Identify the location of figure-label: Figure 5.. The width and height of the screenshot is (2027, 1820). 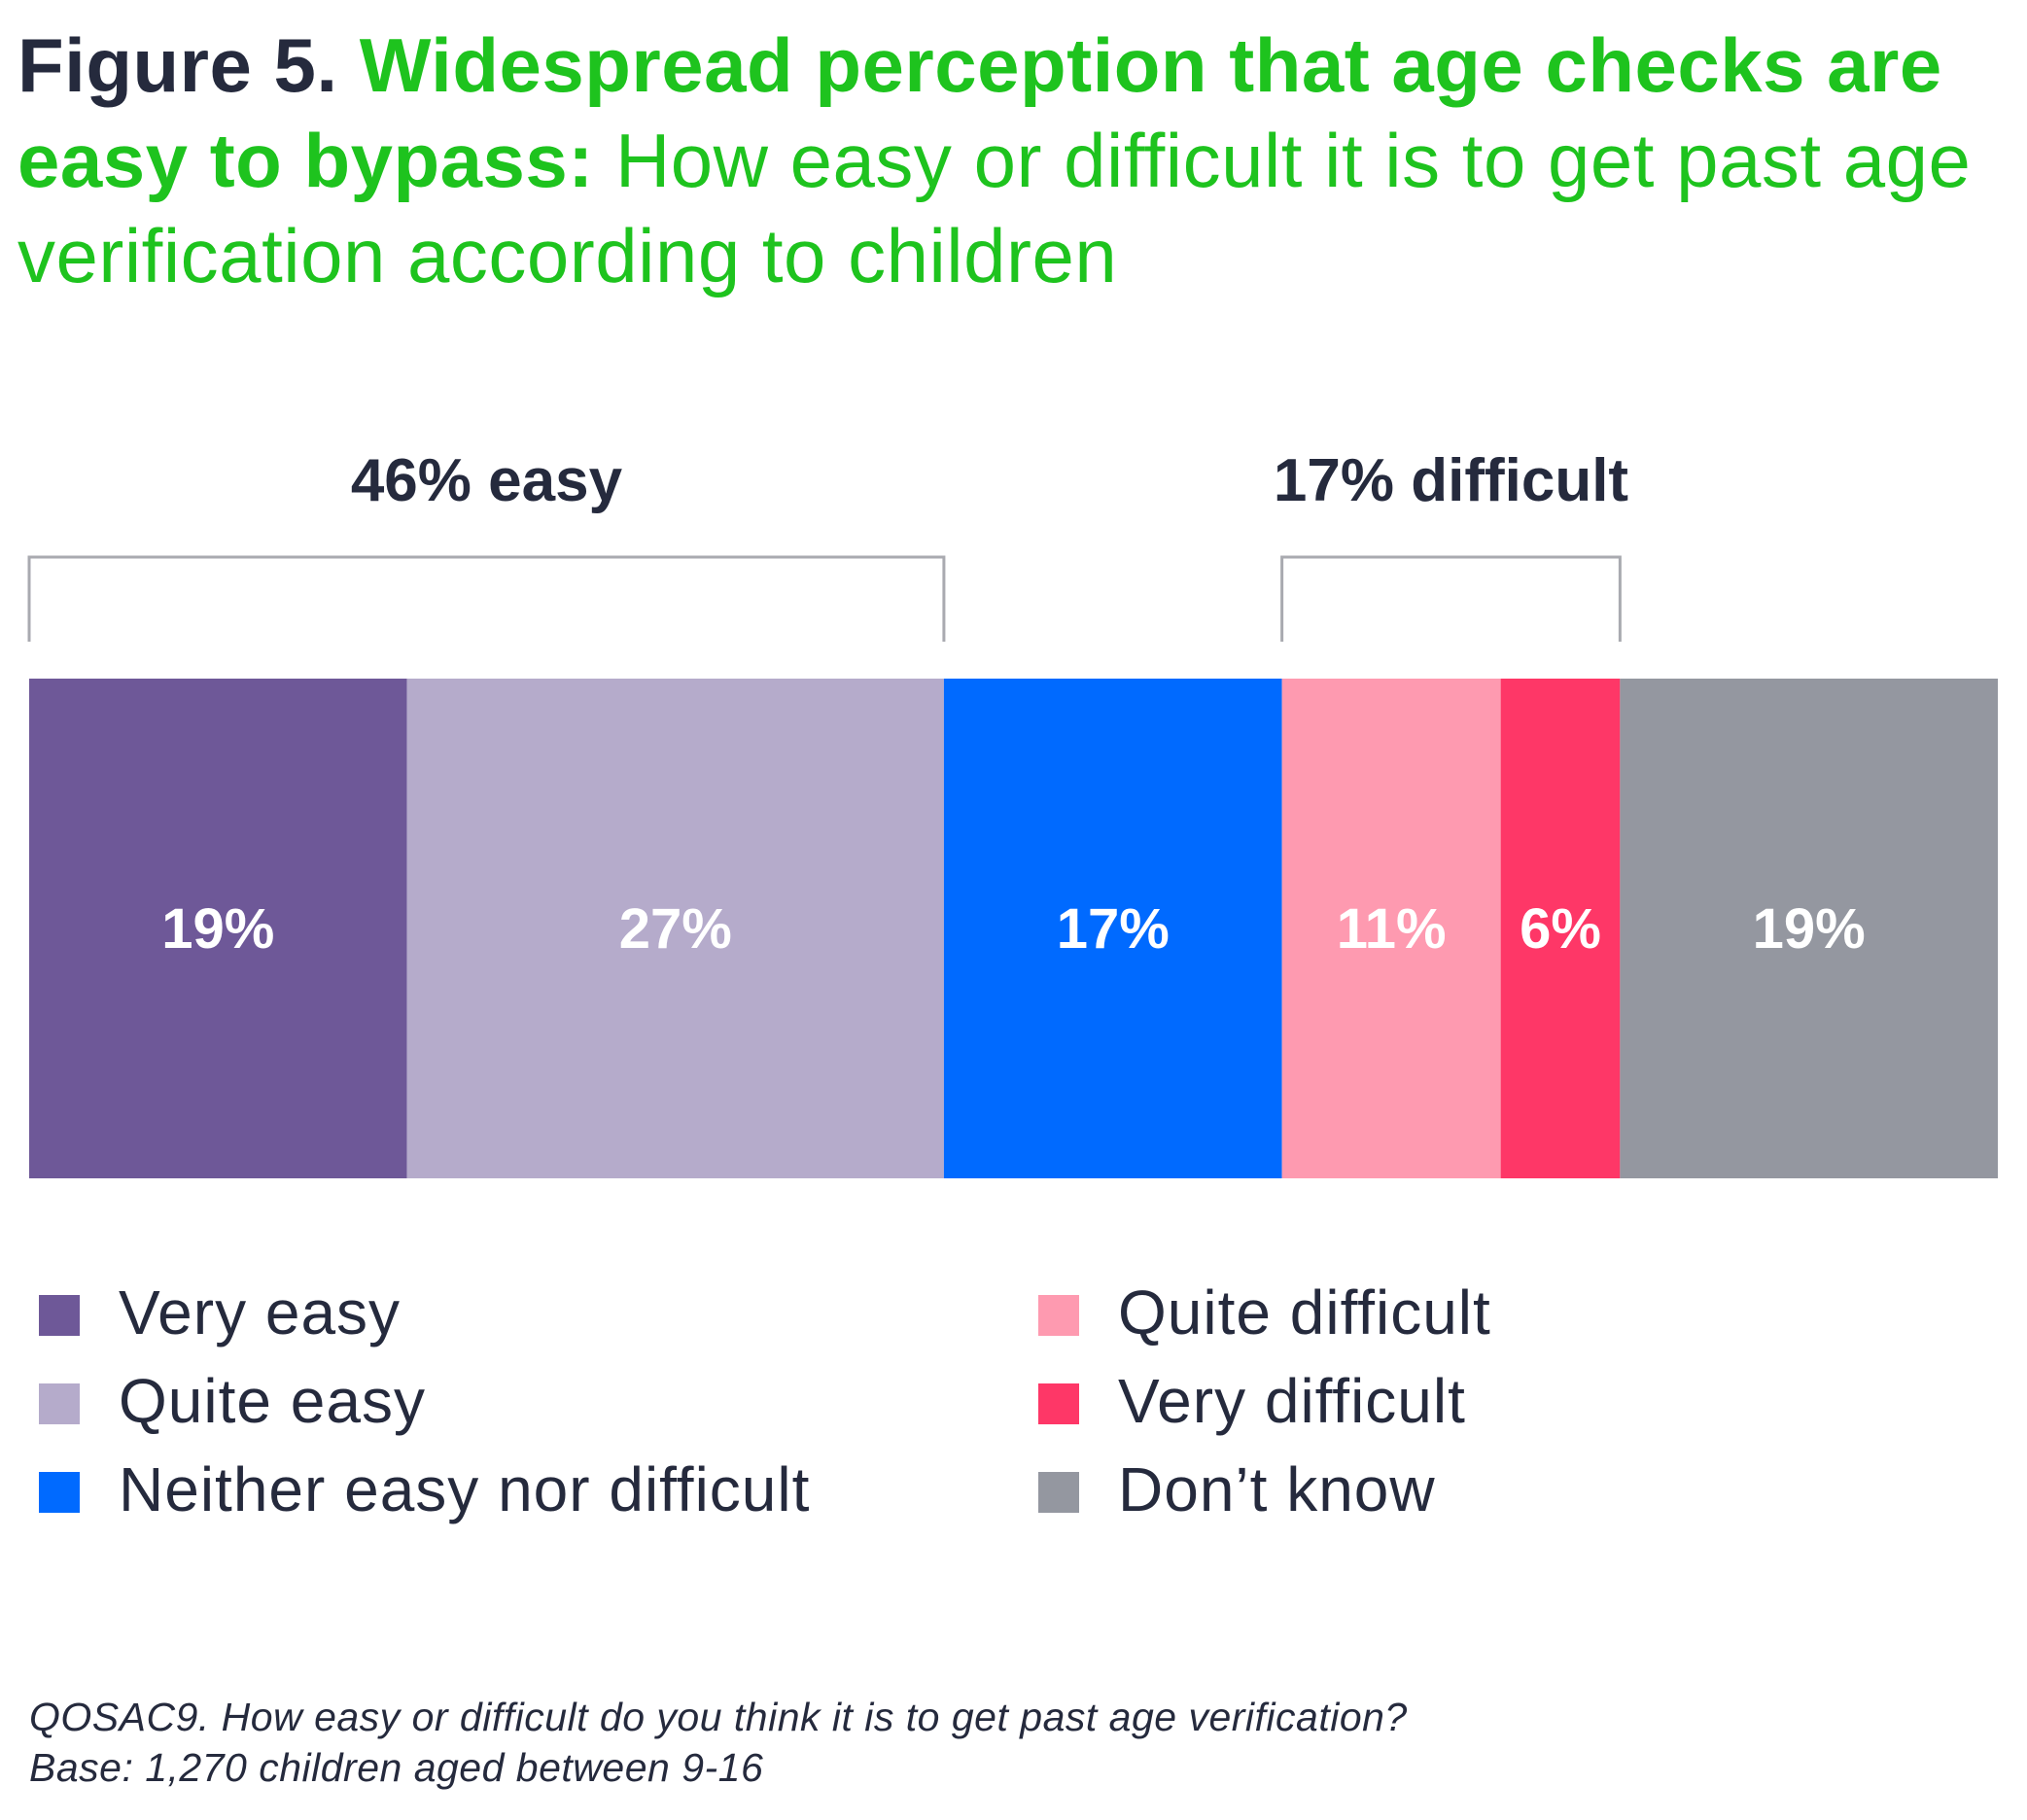
(178, 65).